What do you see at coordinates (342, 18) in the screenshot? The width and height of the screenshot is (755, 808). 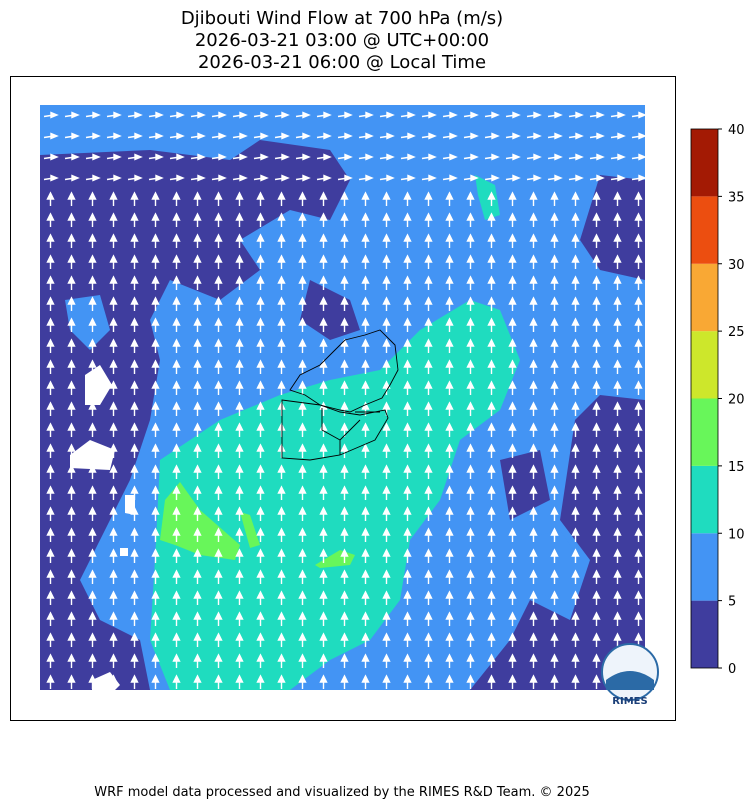 I see `title-line: Djibouti Wind Flow at 700 hPa (m/s)` at bounding box center [342, 18].